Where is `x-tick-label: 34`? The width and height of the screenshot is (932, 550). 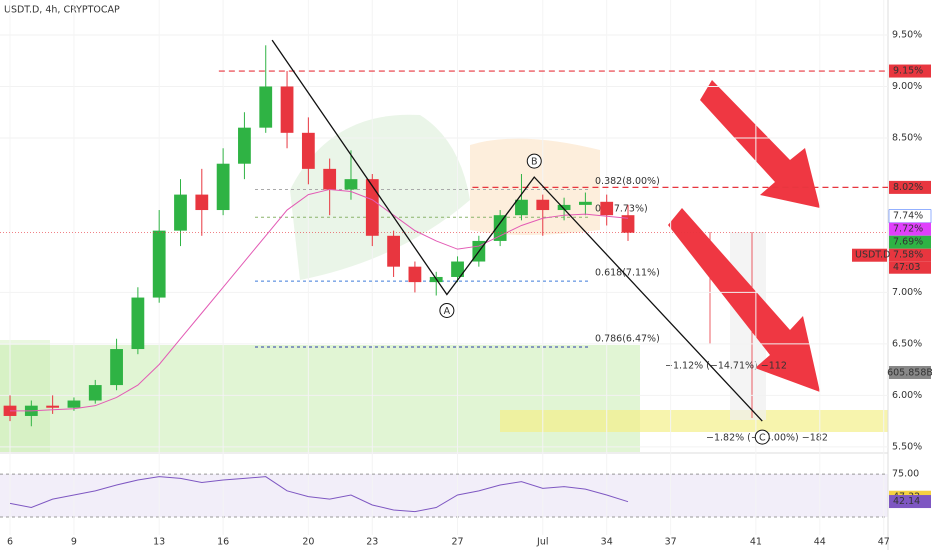 x-tick-label: 34 is located at coordinates (607, 542).